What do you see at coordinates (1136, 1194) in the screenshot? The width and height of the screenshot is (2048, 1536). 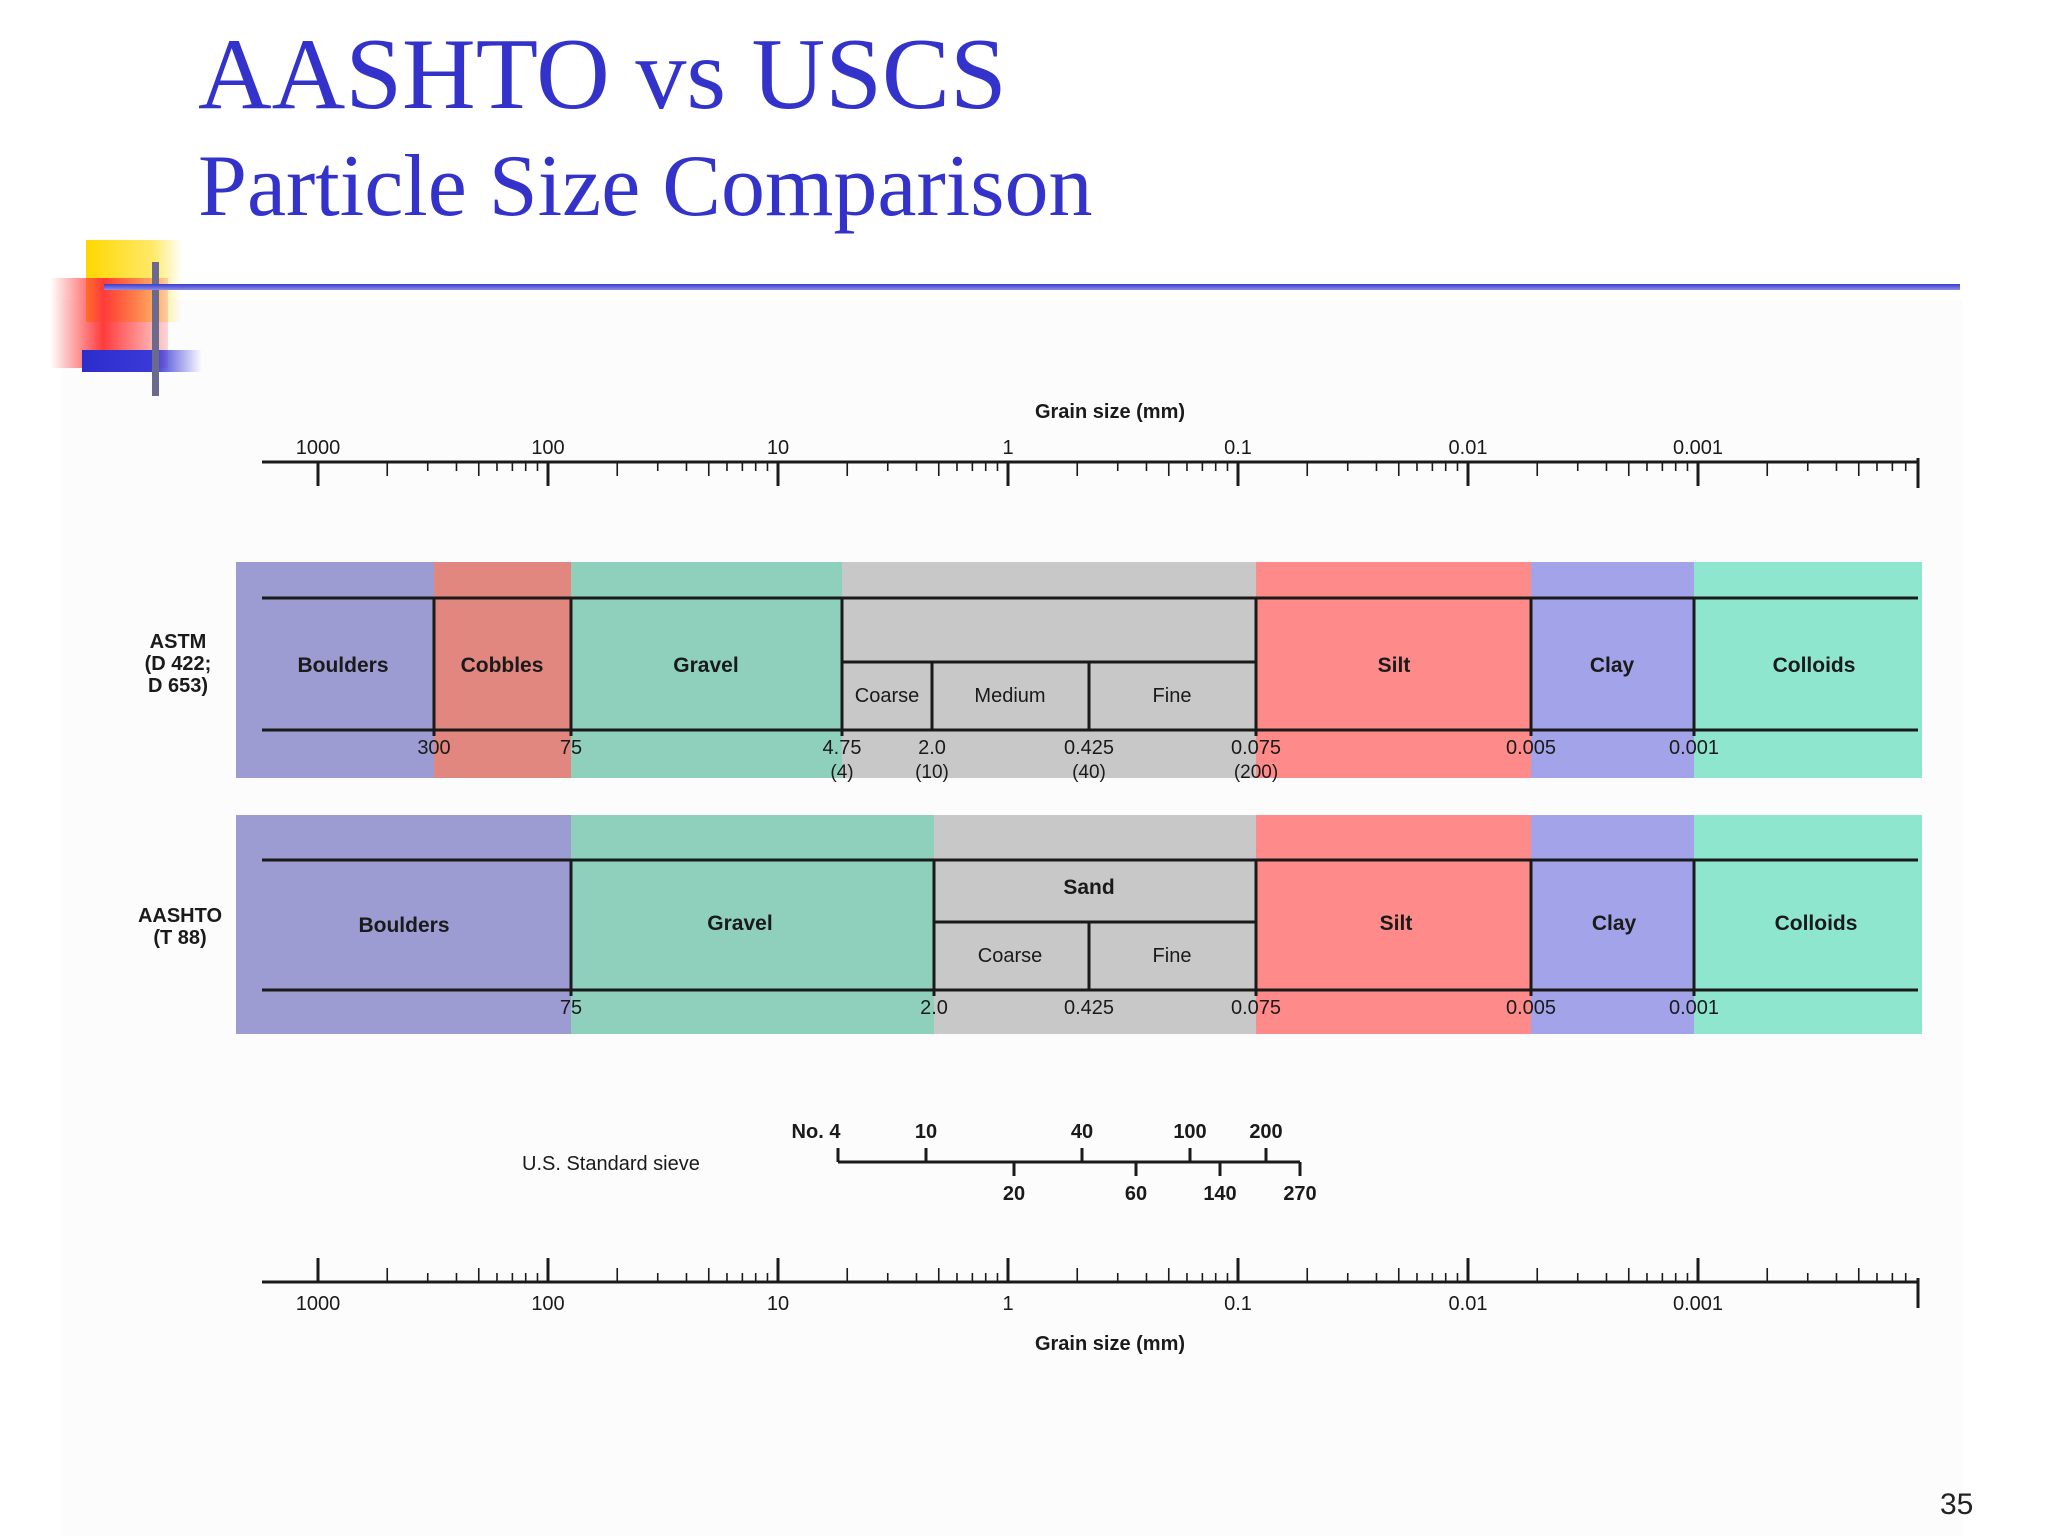 I see `sieve-bottom-number: 60` at bounding box center [1136, 1194].